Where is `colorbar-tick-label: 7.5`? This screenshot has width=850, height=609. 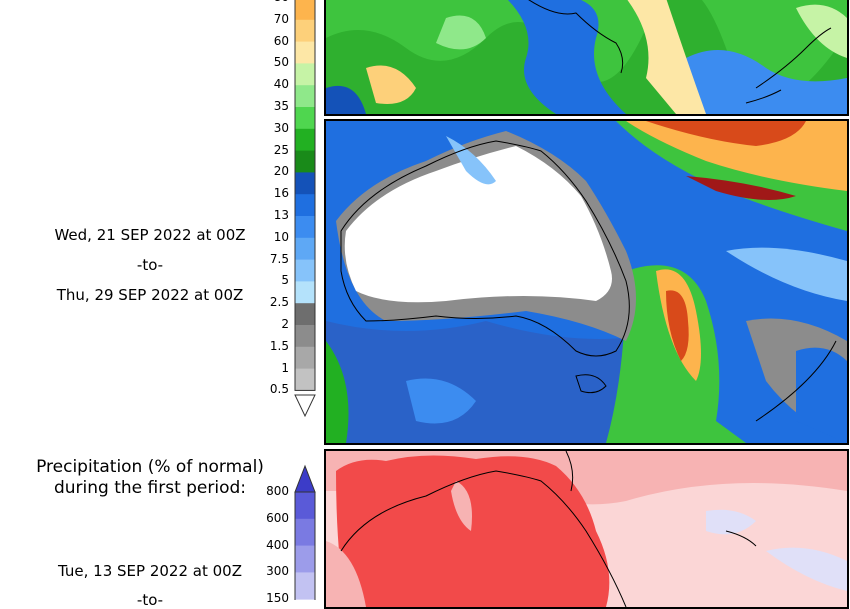 colorbar-tick-label: 7.5 is located at coordinates (279, 258).